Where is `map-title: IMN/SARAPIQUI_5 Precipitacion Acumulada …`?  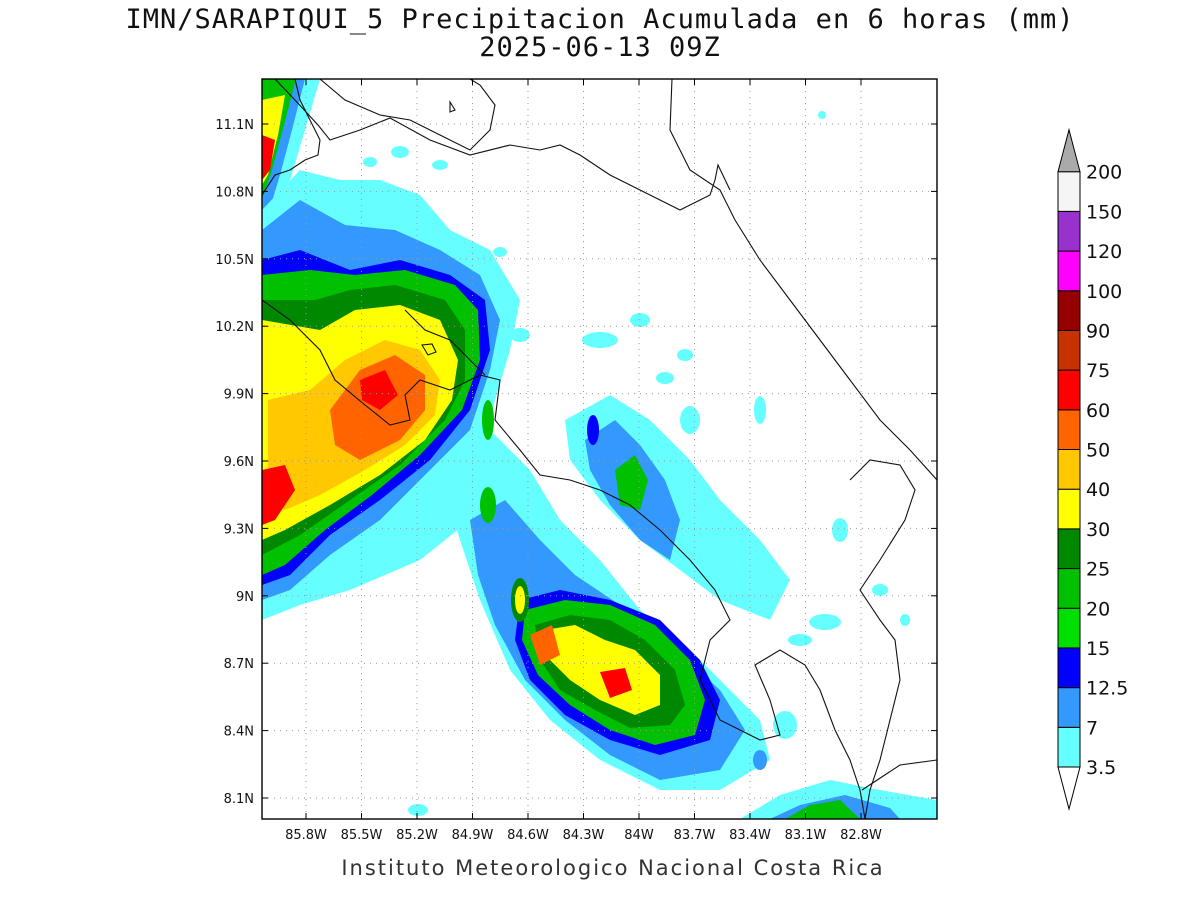 map-title: IMN/SARAPIQUI_5 Precipitacion Acumulada … is located at coordinates (600, 19).